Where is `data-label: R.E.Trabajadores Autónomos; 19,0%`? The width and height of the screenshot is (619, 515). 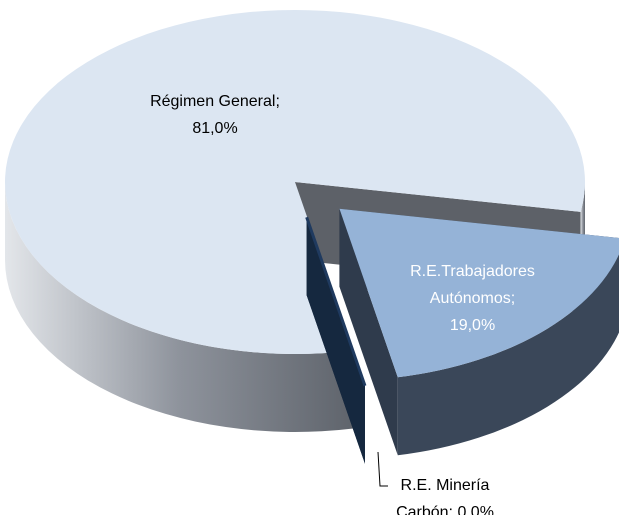 data-label: R.E.Trabajadores Autónomos; 19,0% is located at coordinates (472, 298).